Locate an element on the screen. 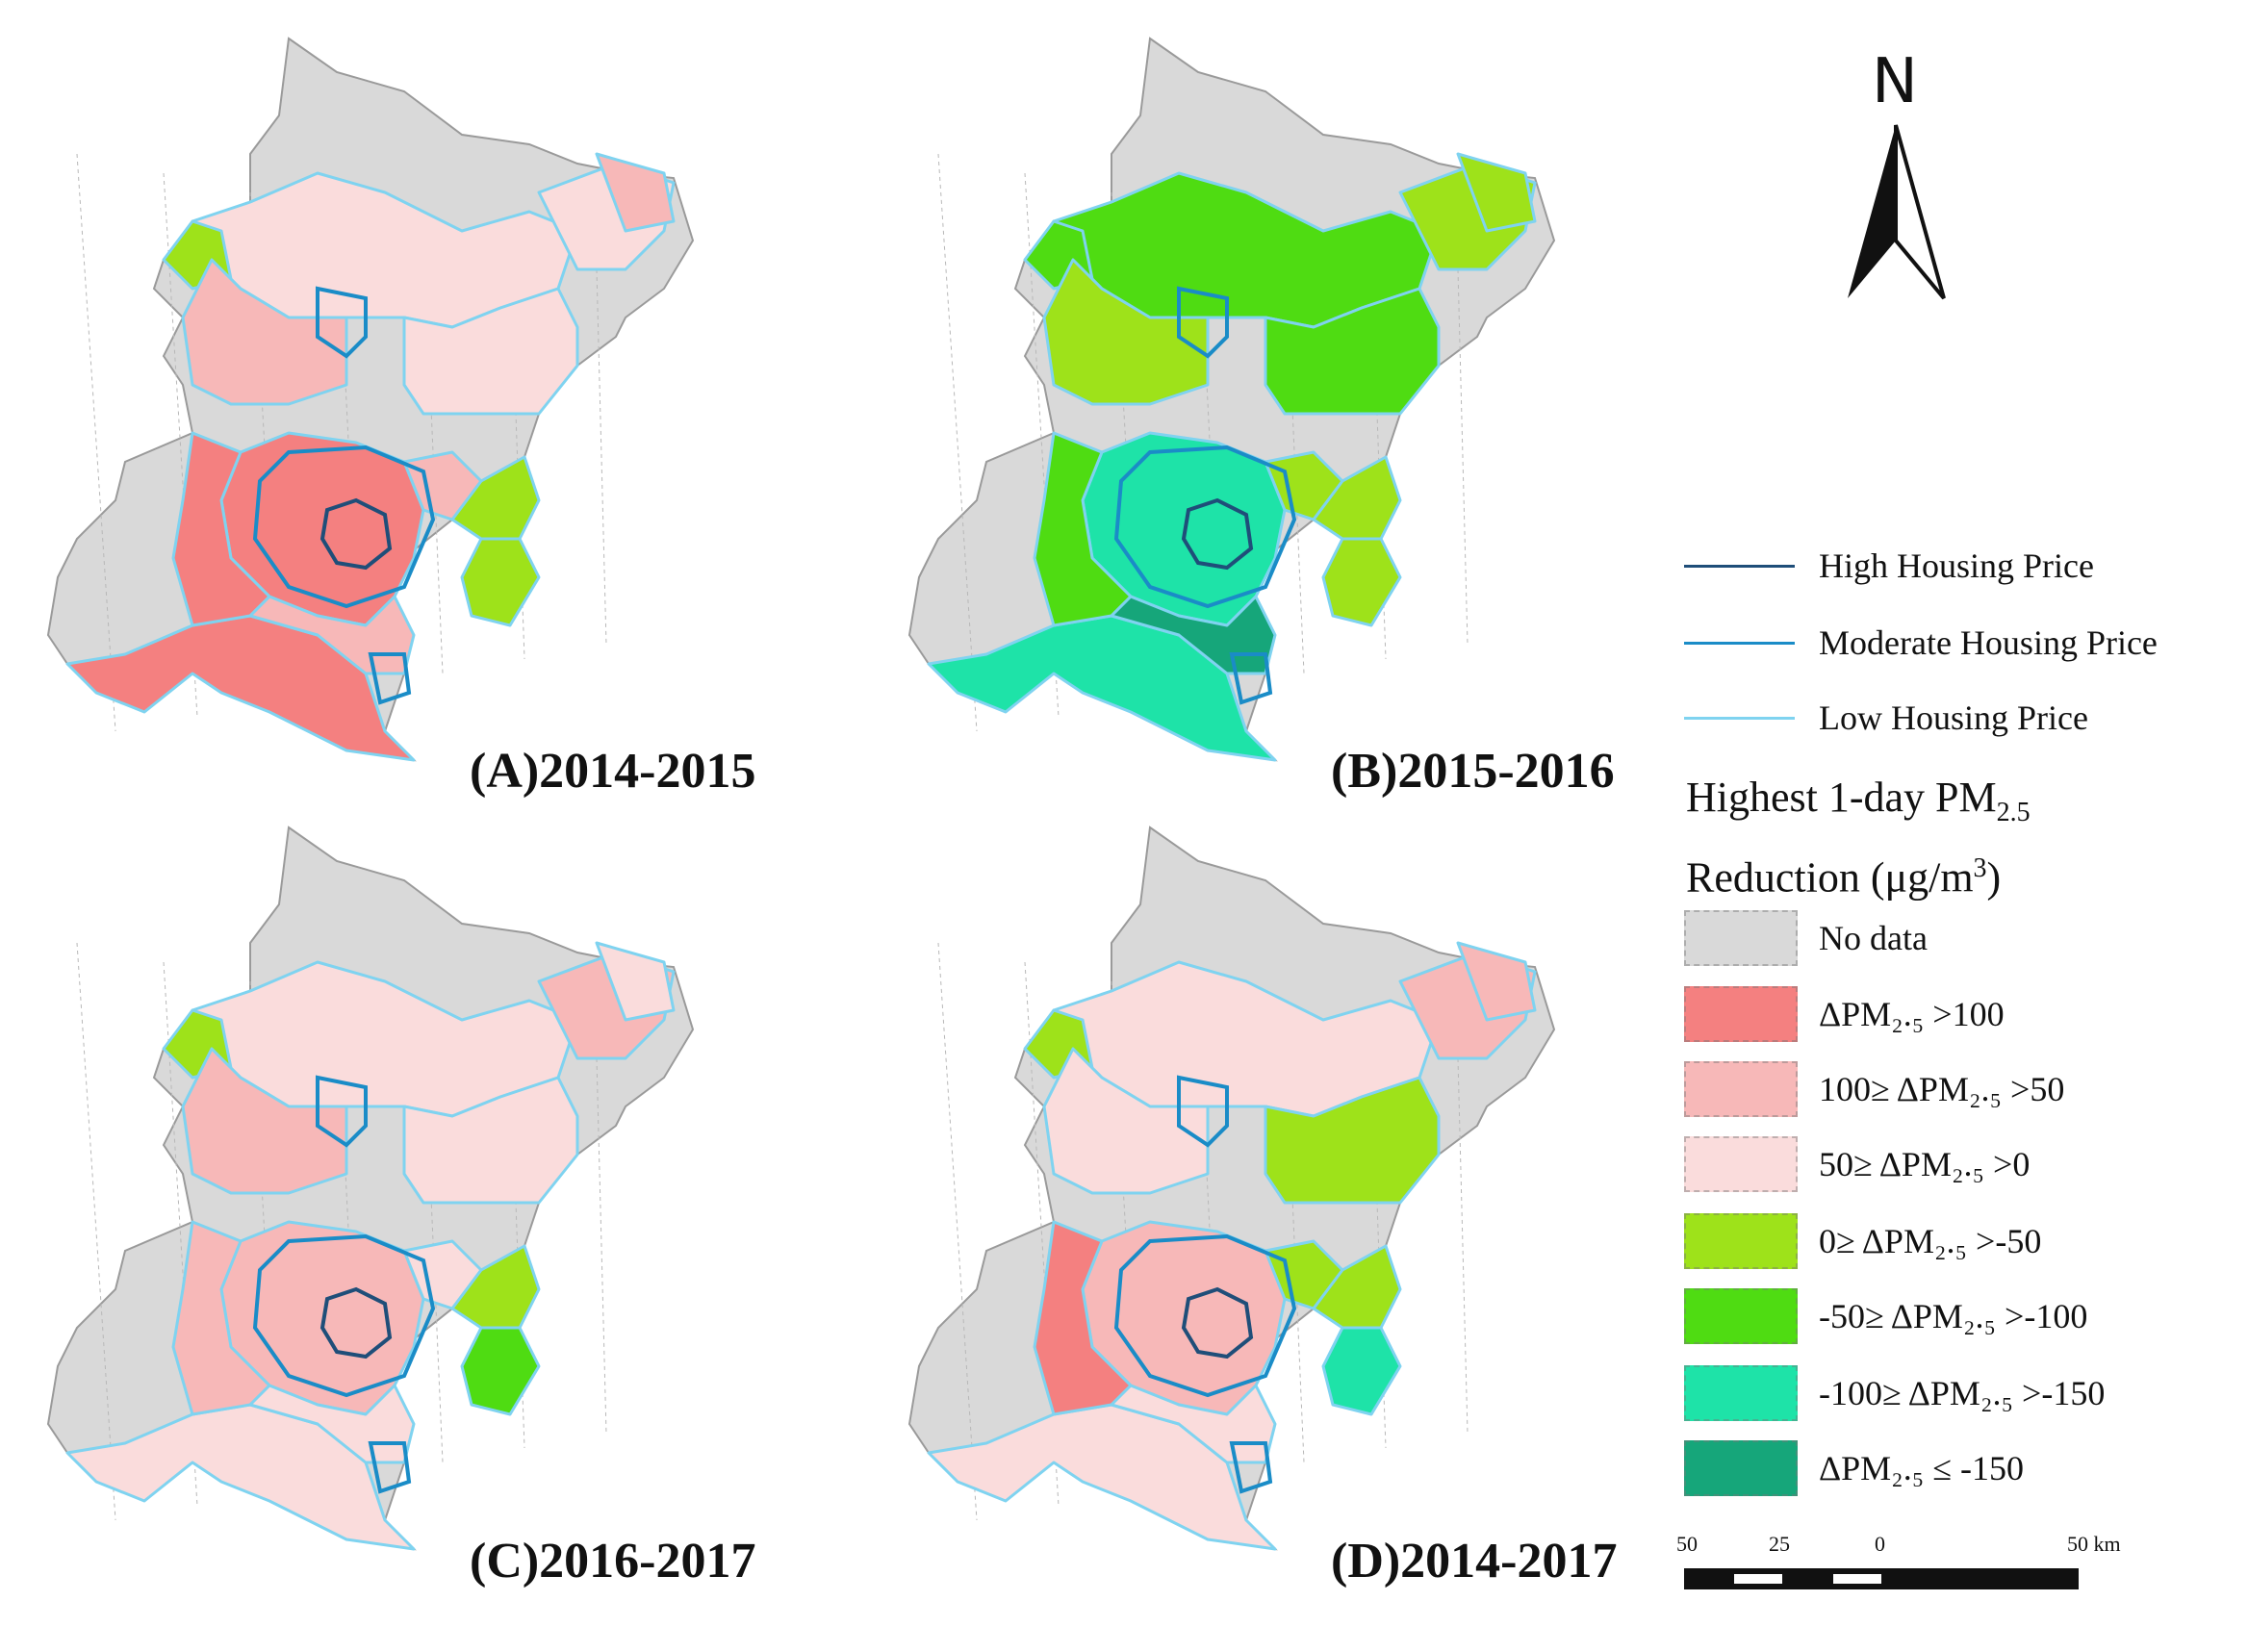  legend-moderate-housing: Moderate Housing Price is located at coordinates (1921, 642).